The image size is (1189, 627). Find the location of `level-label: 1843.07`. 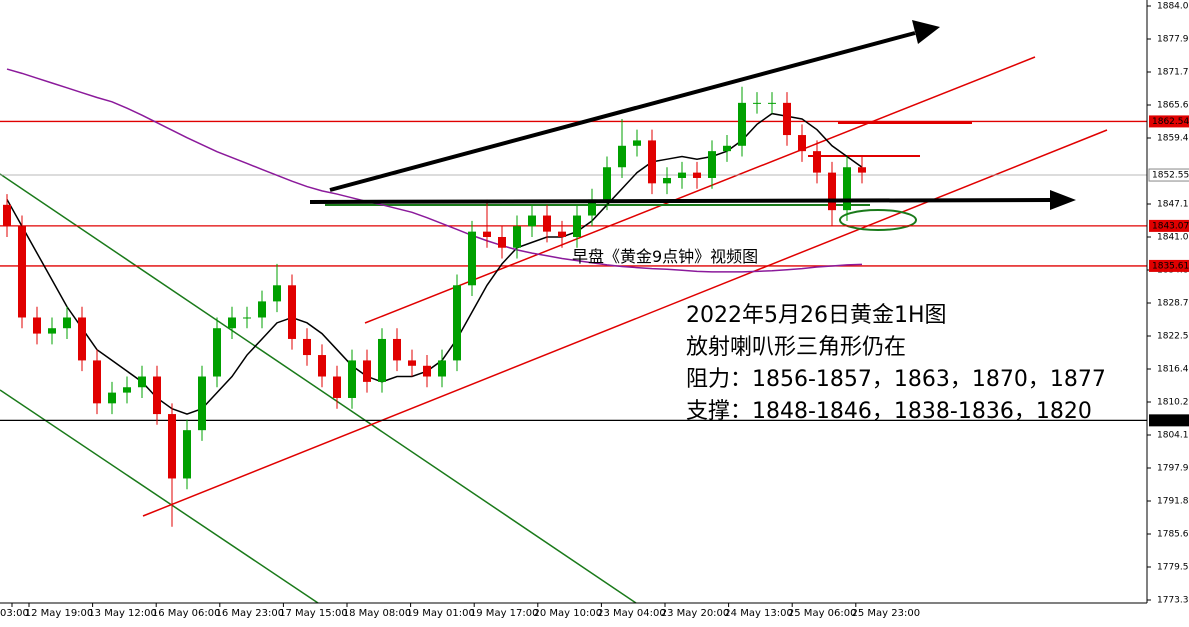

level-label: 1843.07 is located at coordinates (1170, 226).